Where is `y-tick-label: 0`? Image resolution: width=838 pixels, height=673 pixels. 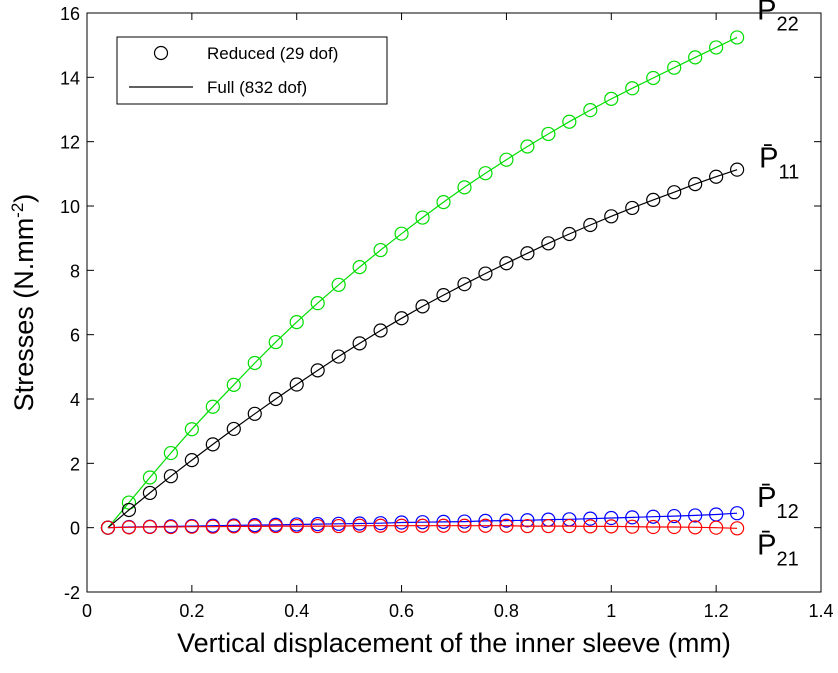
y-tick-label: 0 is located at coordinates (75, 529).